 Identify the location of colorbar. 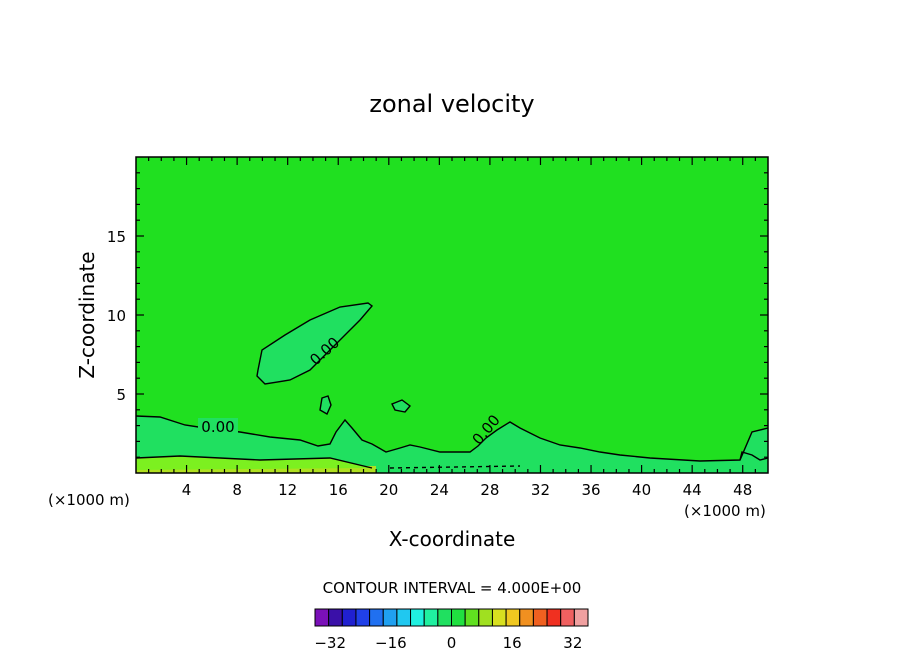
(451, 617).